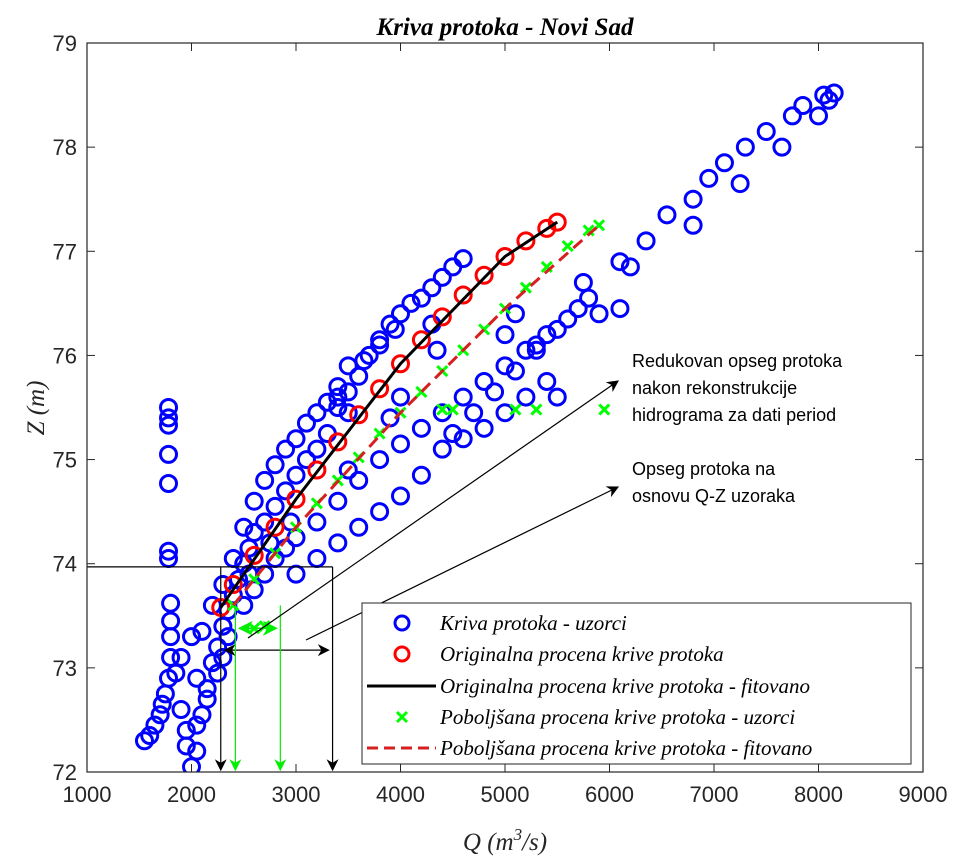 Image resolution: width=955 pixels, height=859 pixels. I want to click on x-tick-label: 4000, so click(400, 794).